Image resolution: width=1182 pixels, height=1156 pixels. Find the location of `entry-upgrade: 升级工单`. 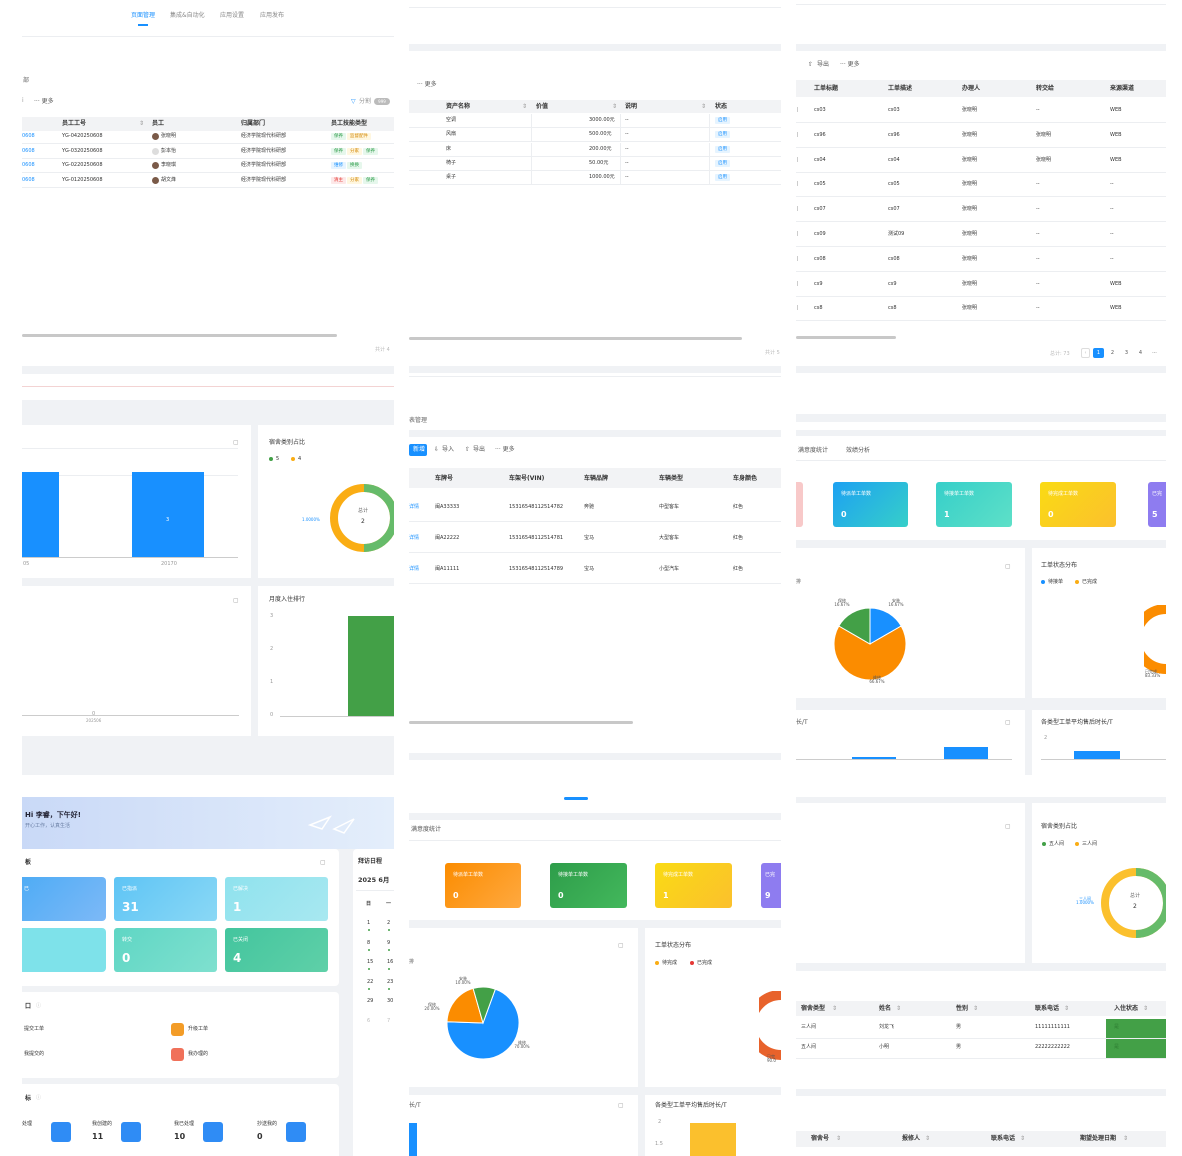

entry-upgrade: 升级工单 is located at coordinates (198, 1029).